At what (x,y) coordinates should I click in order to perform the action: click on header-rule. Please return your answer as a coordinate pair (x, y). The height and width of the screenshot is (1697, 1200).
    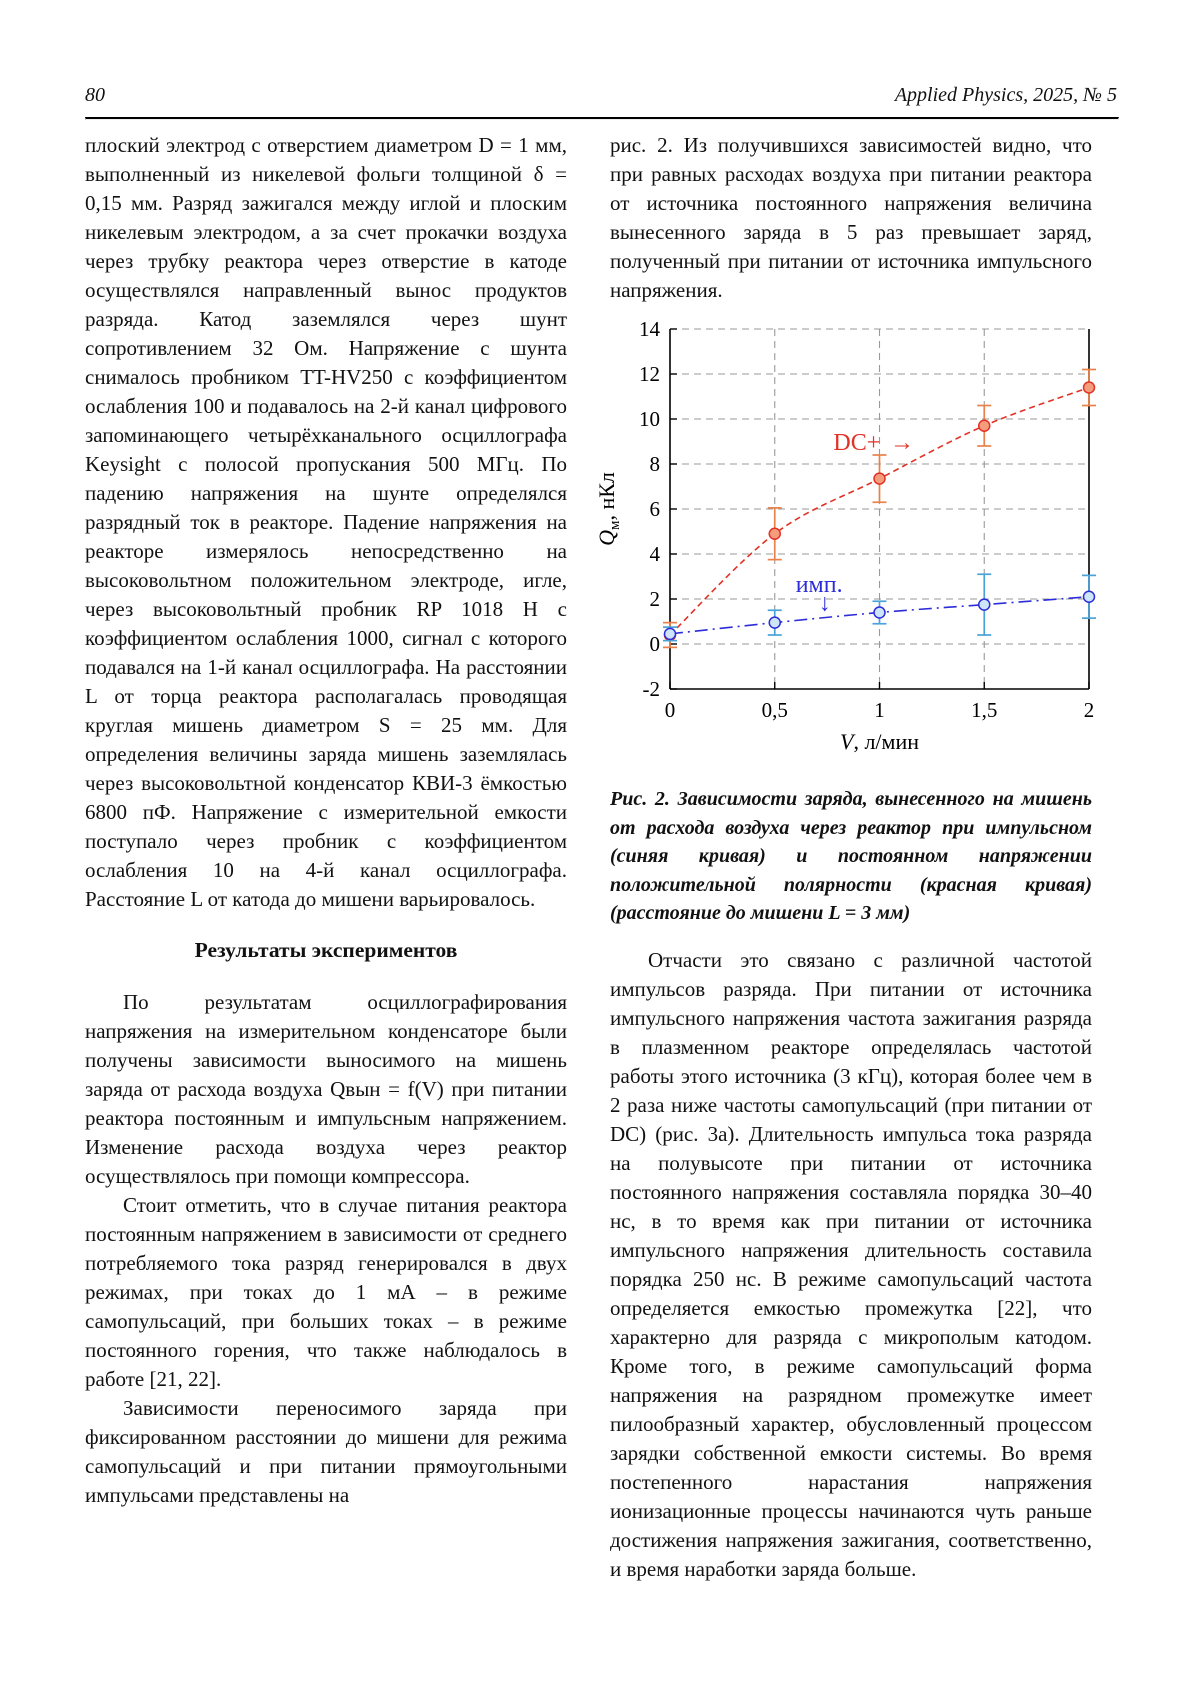
    Looking at the image, I should click on (602, 118).